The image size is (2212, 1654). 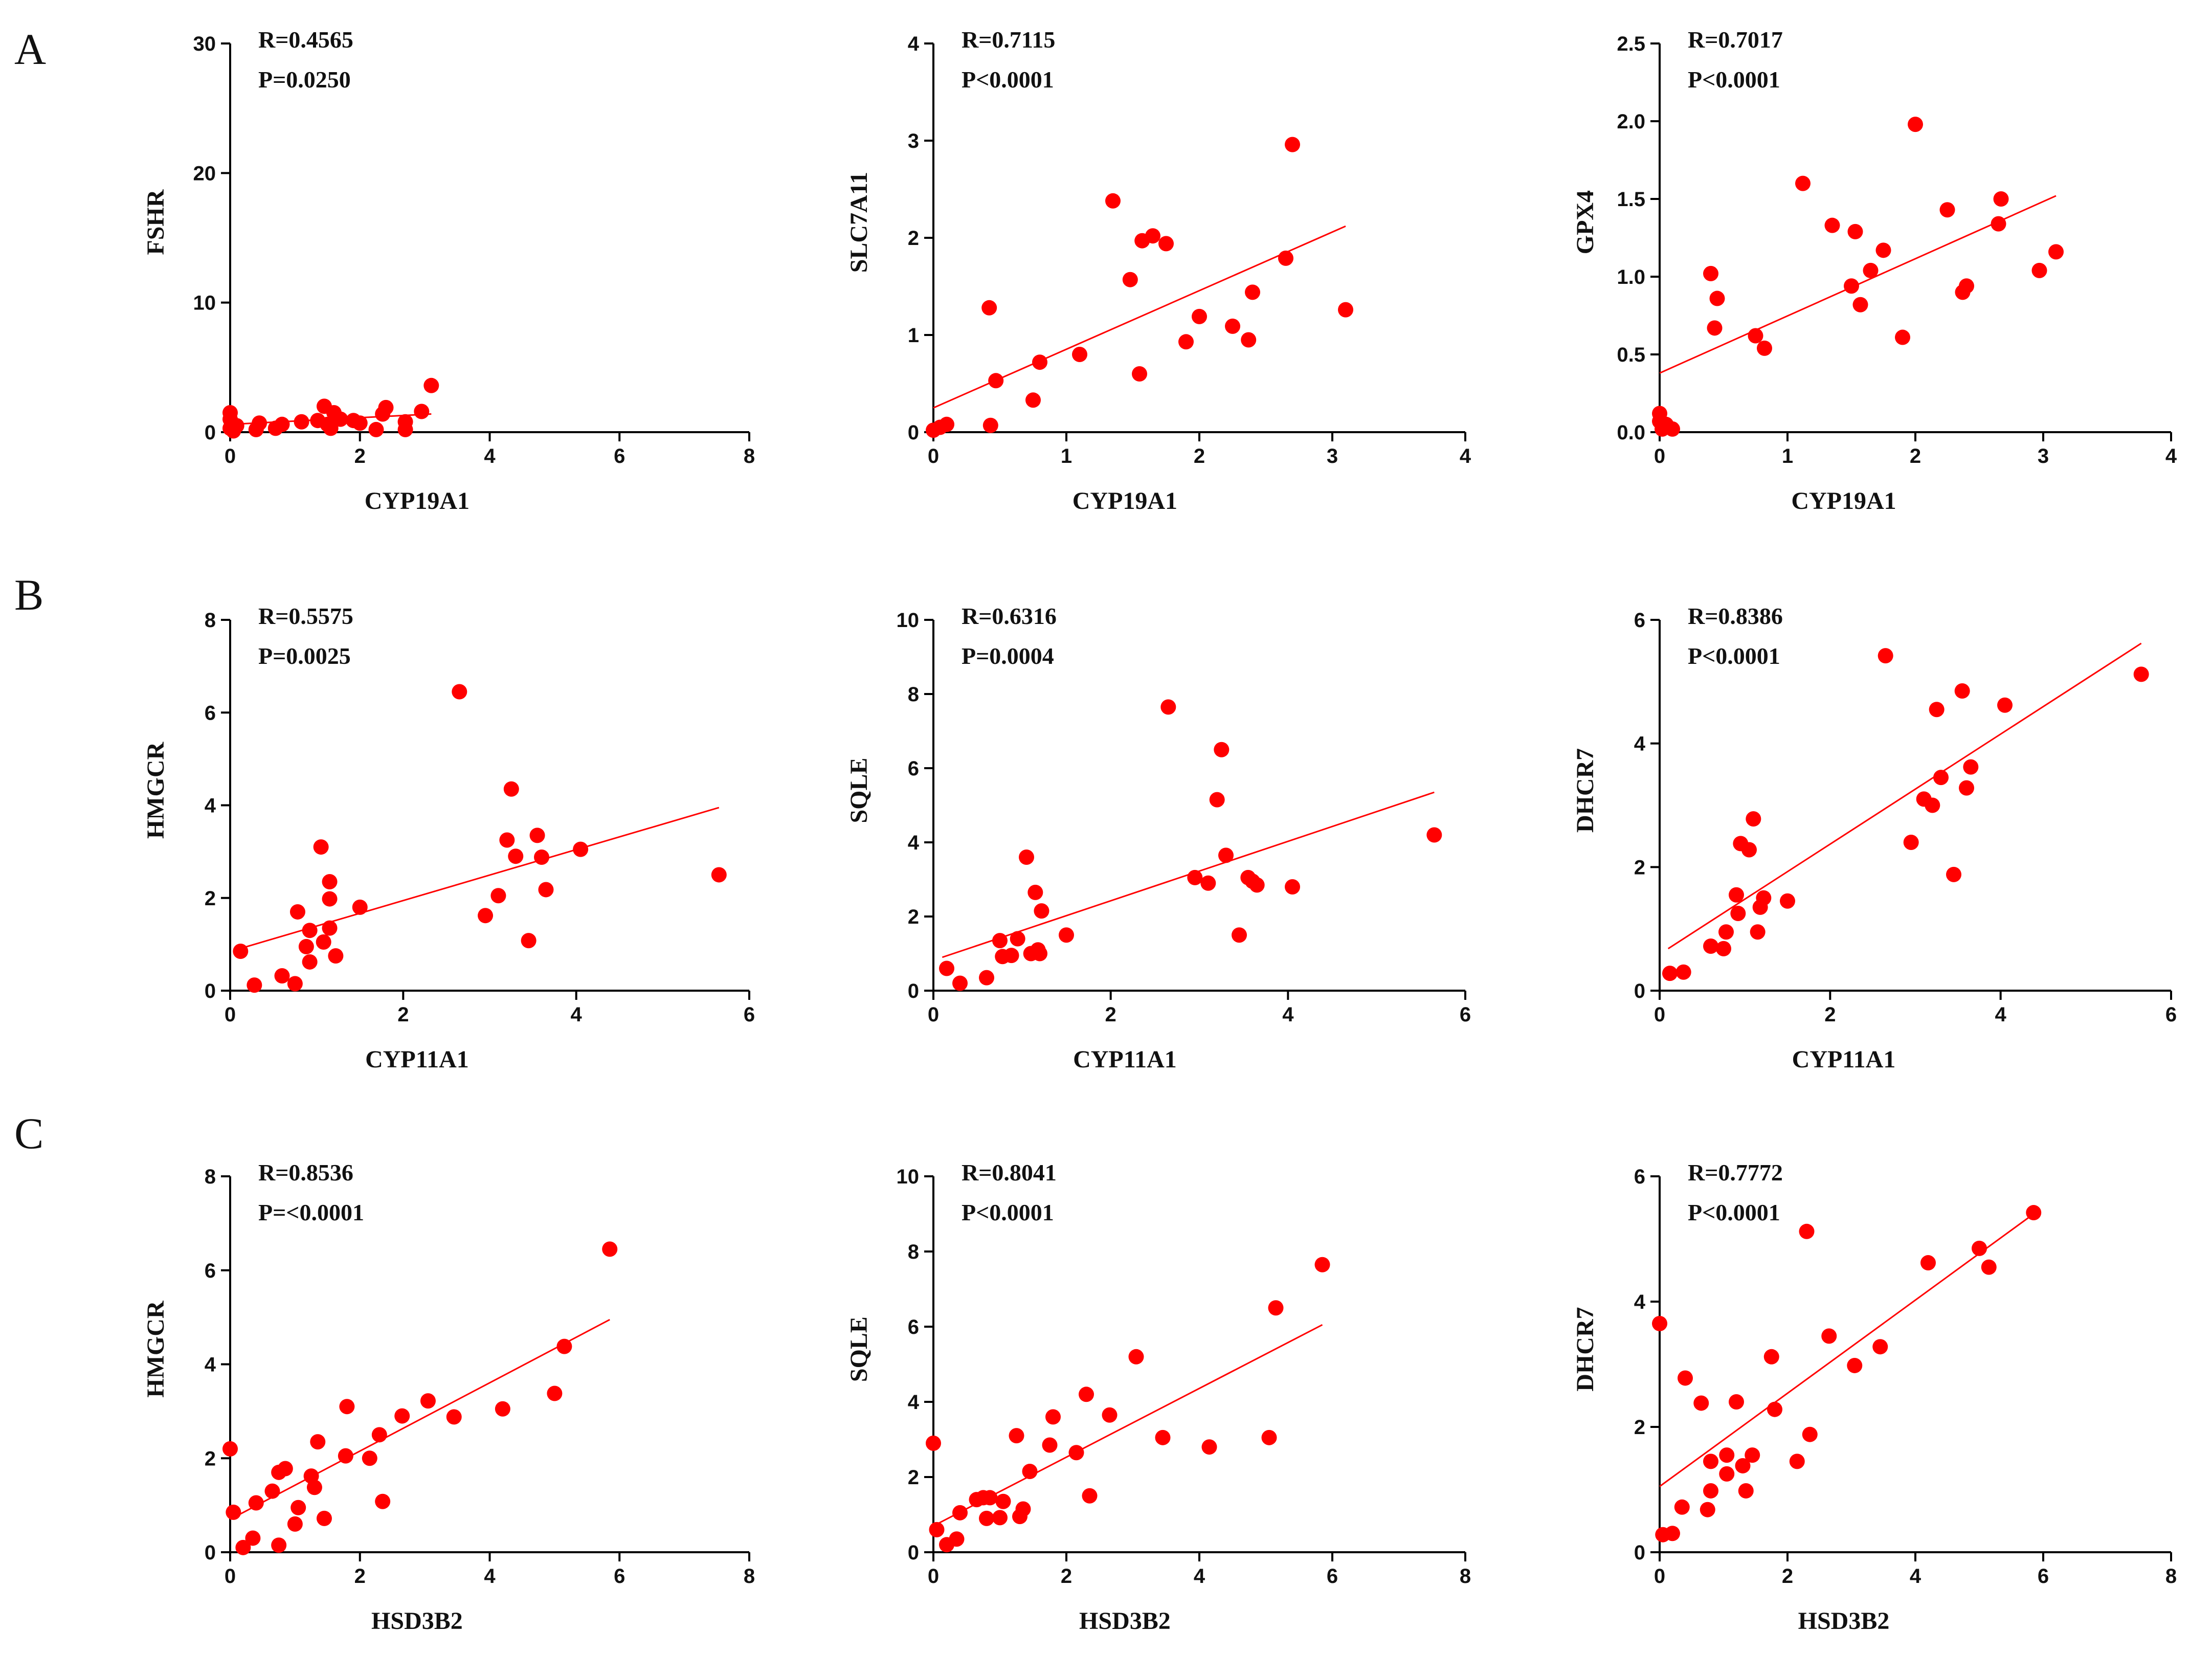 What do you see at coordinates (2171, 1577) in the screenshot?
I see `x-tick-label: 8` at bounding box center [2171, 1577].